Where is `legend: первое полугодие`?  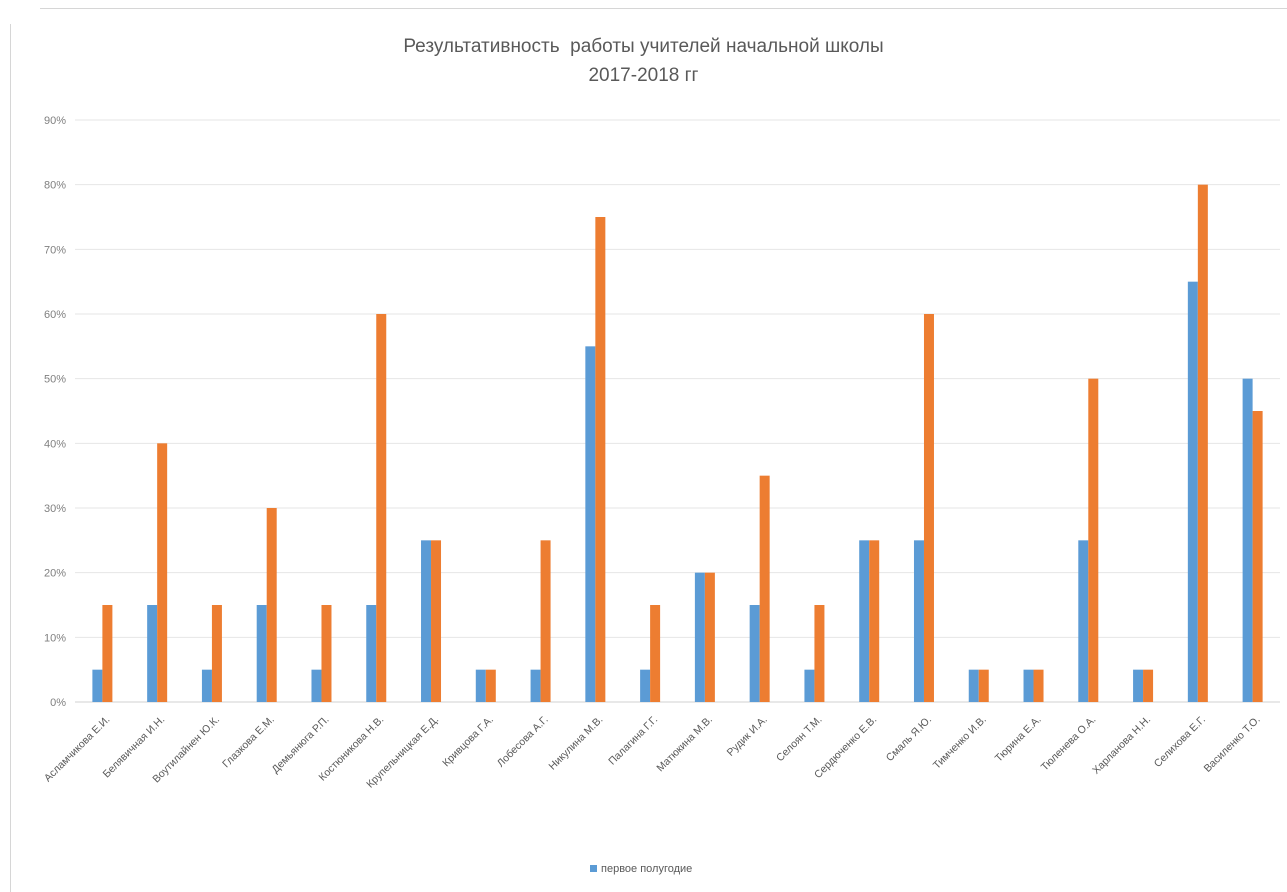 legend: первое полугодие is located at coordinates (641, 869).